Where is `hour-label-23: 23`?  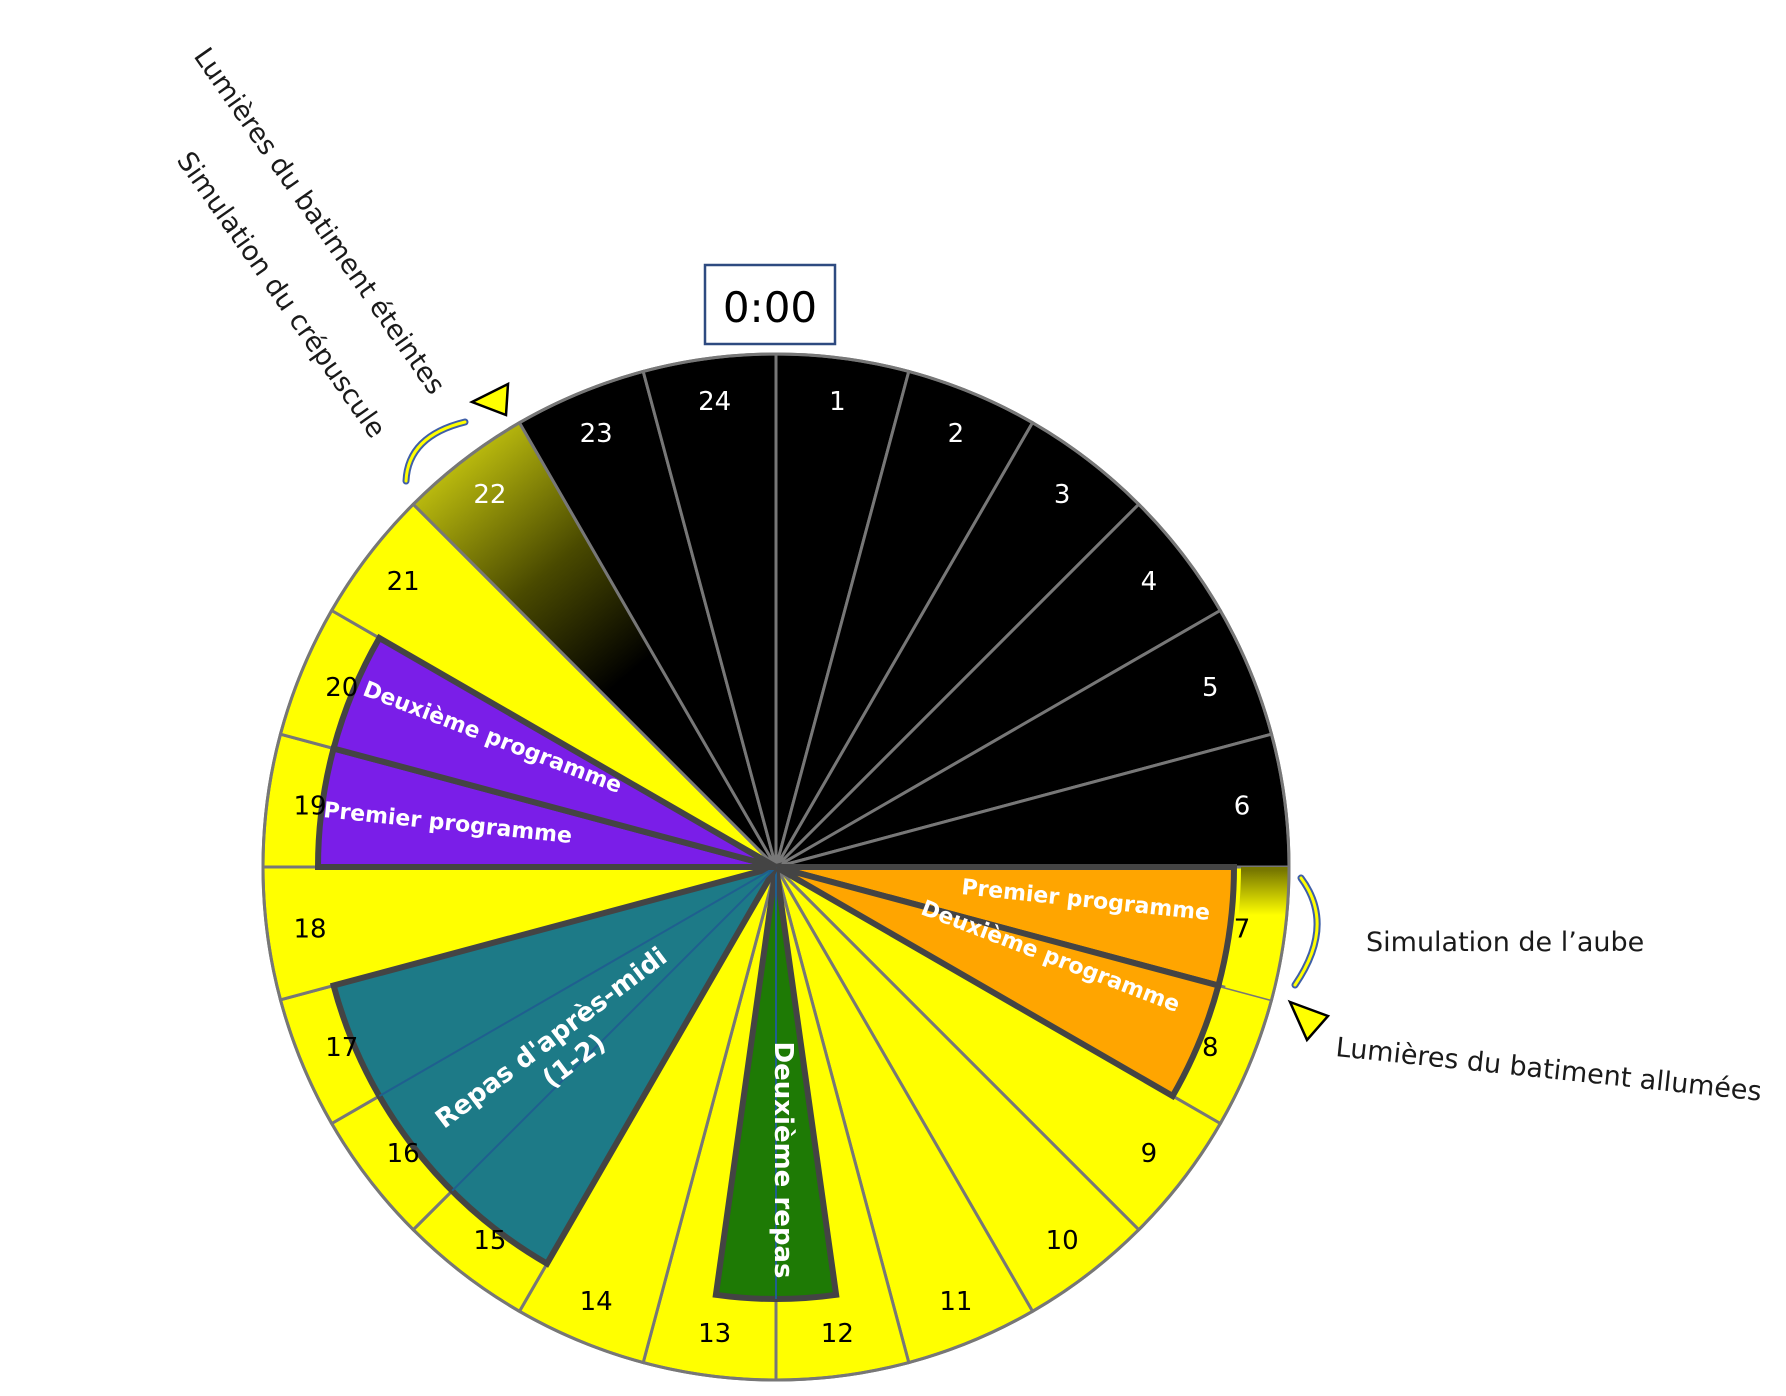
hour-label-23: 23 is located at coordinates (596, 434).